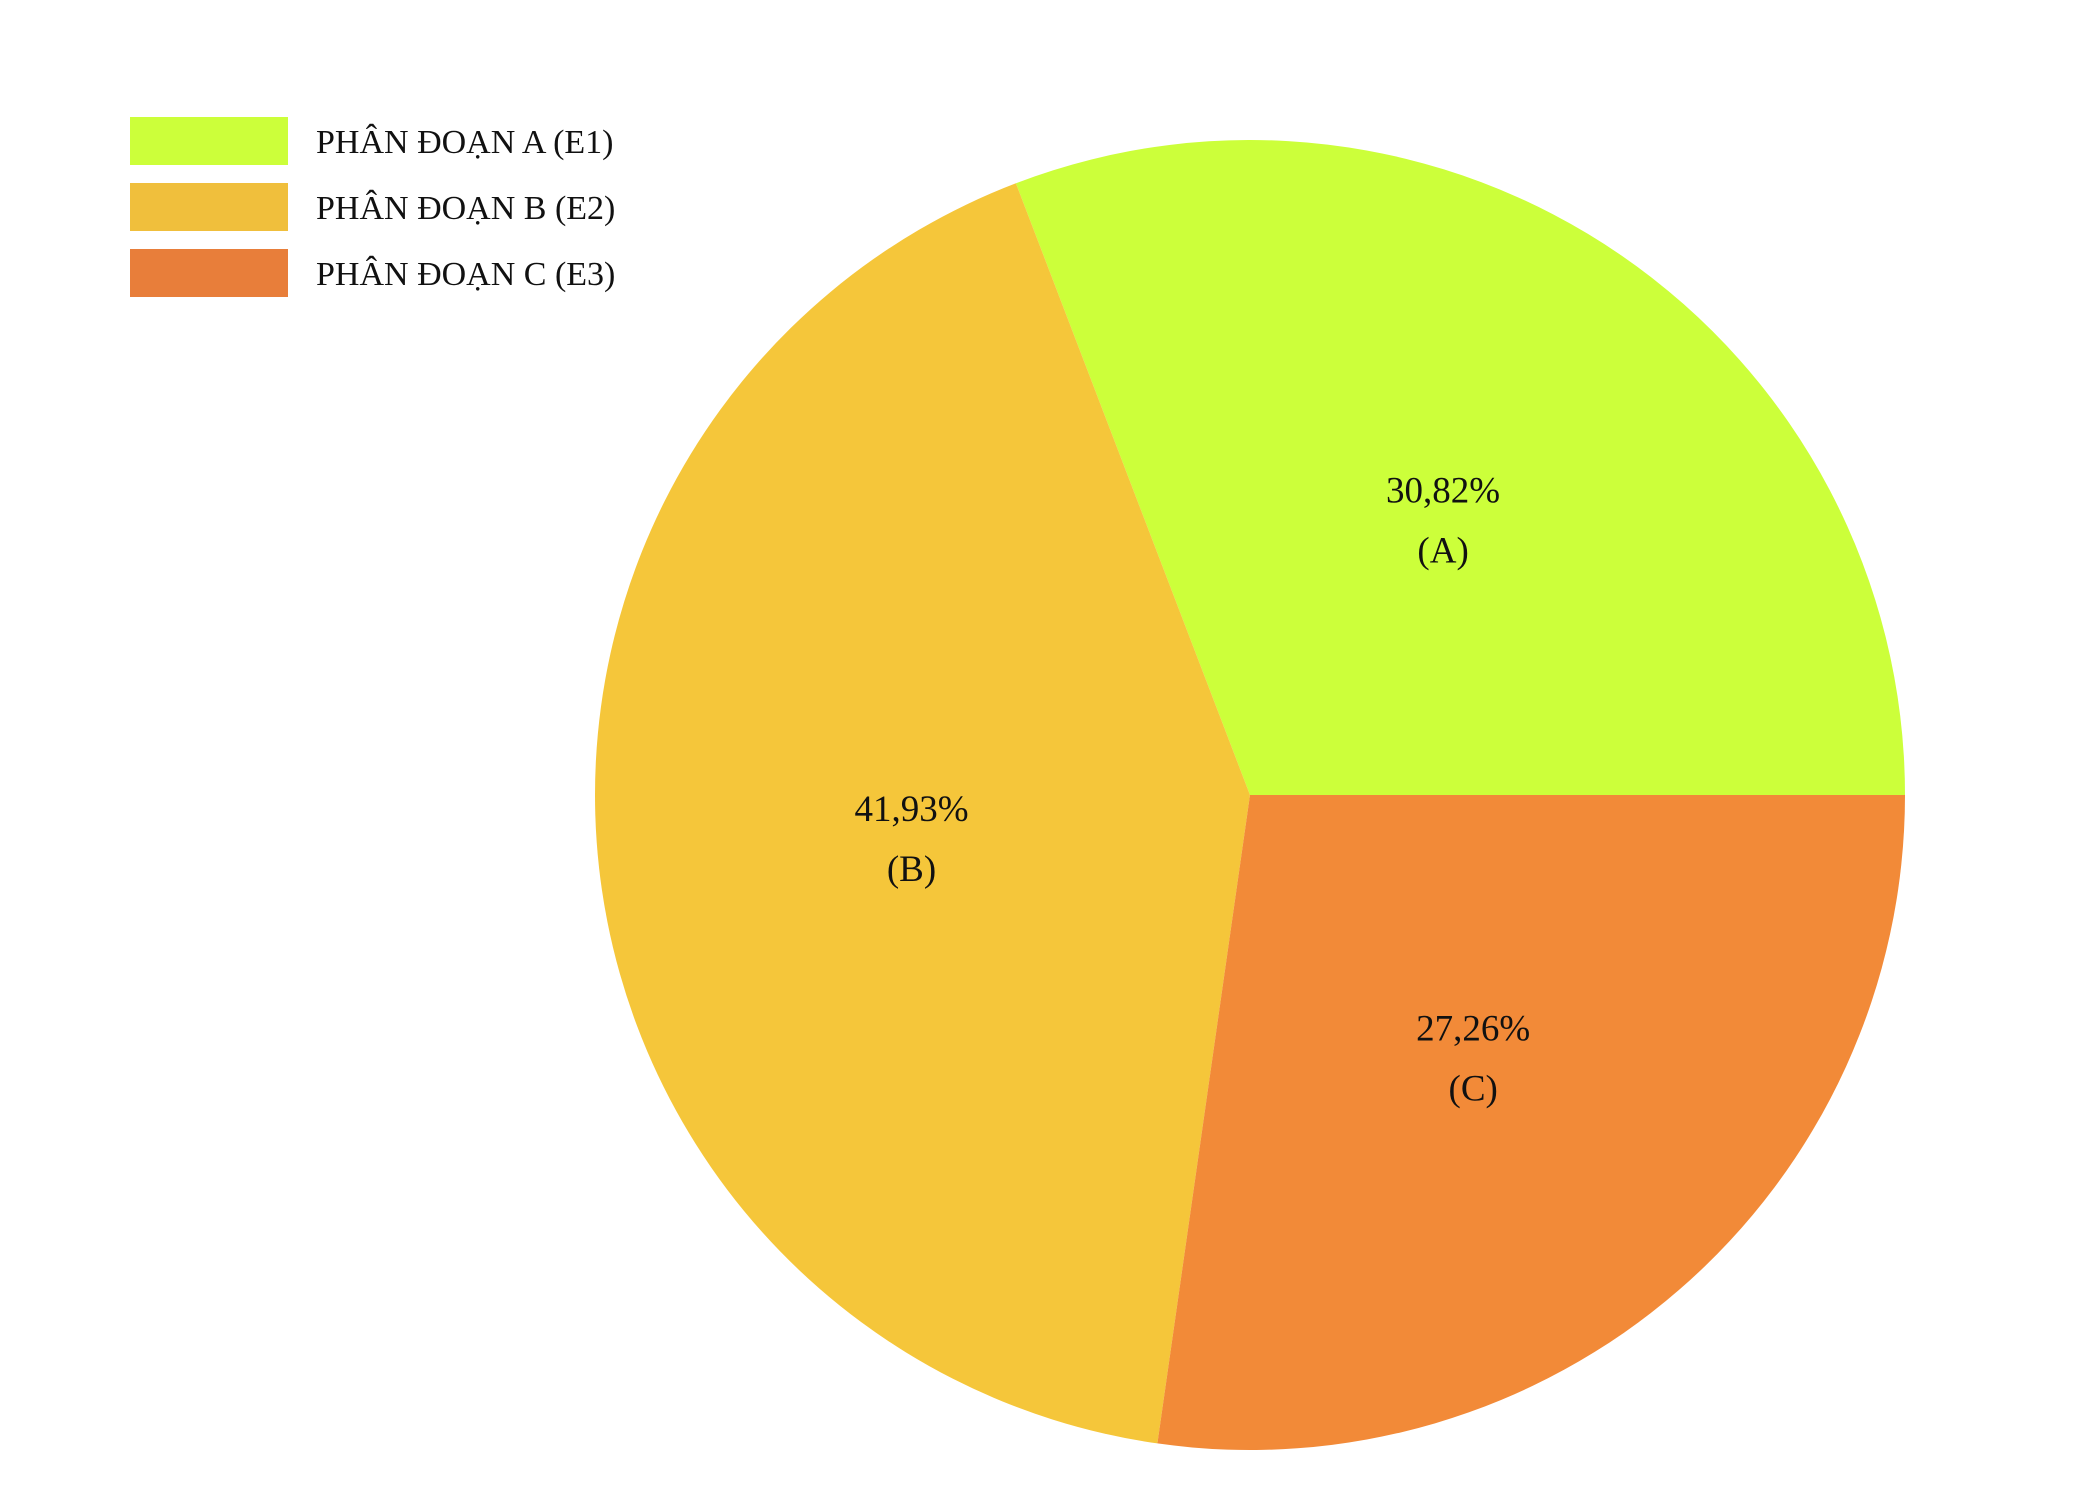  I want to click on slice-short-label-b: (B), so click(911, 869).